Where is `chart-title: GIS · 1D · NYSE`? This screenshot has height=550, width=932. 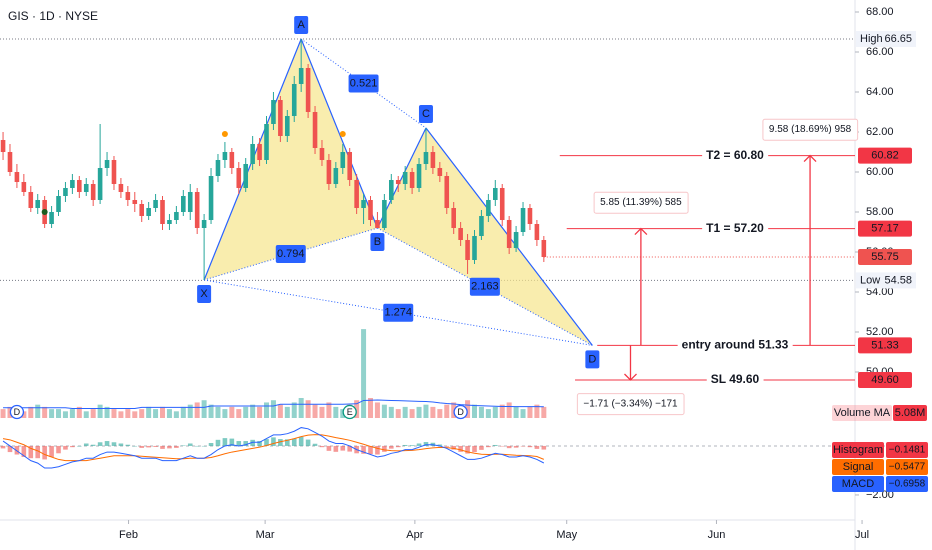
chart-title: GIS · 1D · NYSE is located at coordinates (53, 16).